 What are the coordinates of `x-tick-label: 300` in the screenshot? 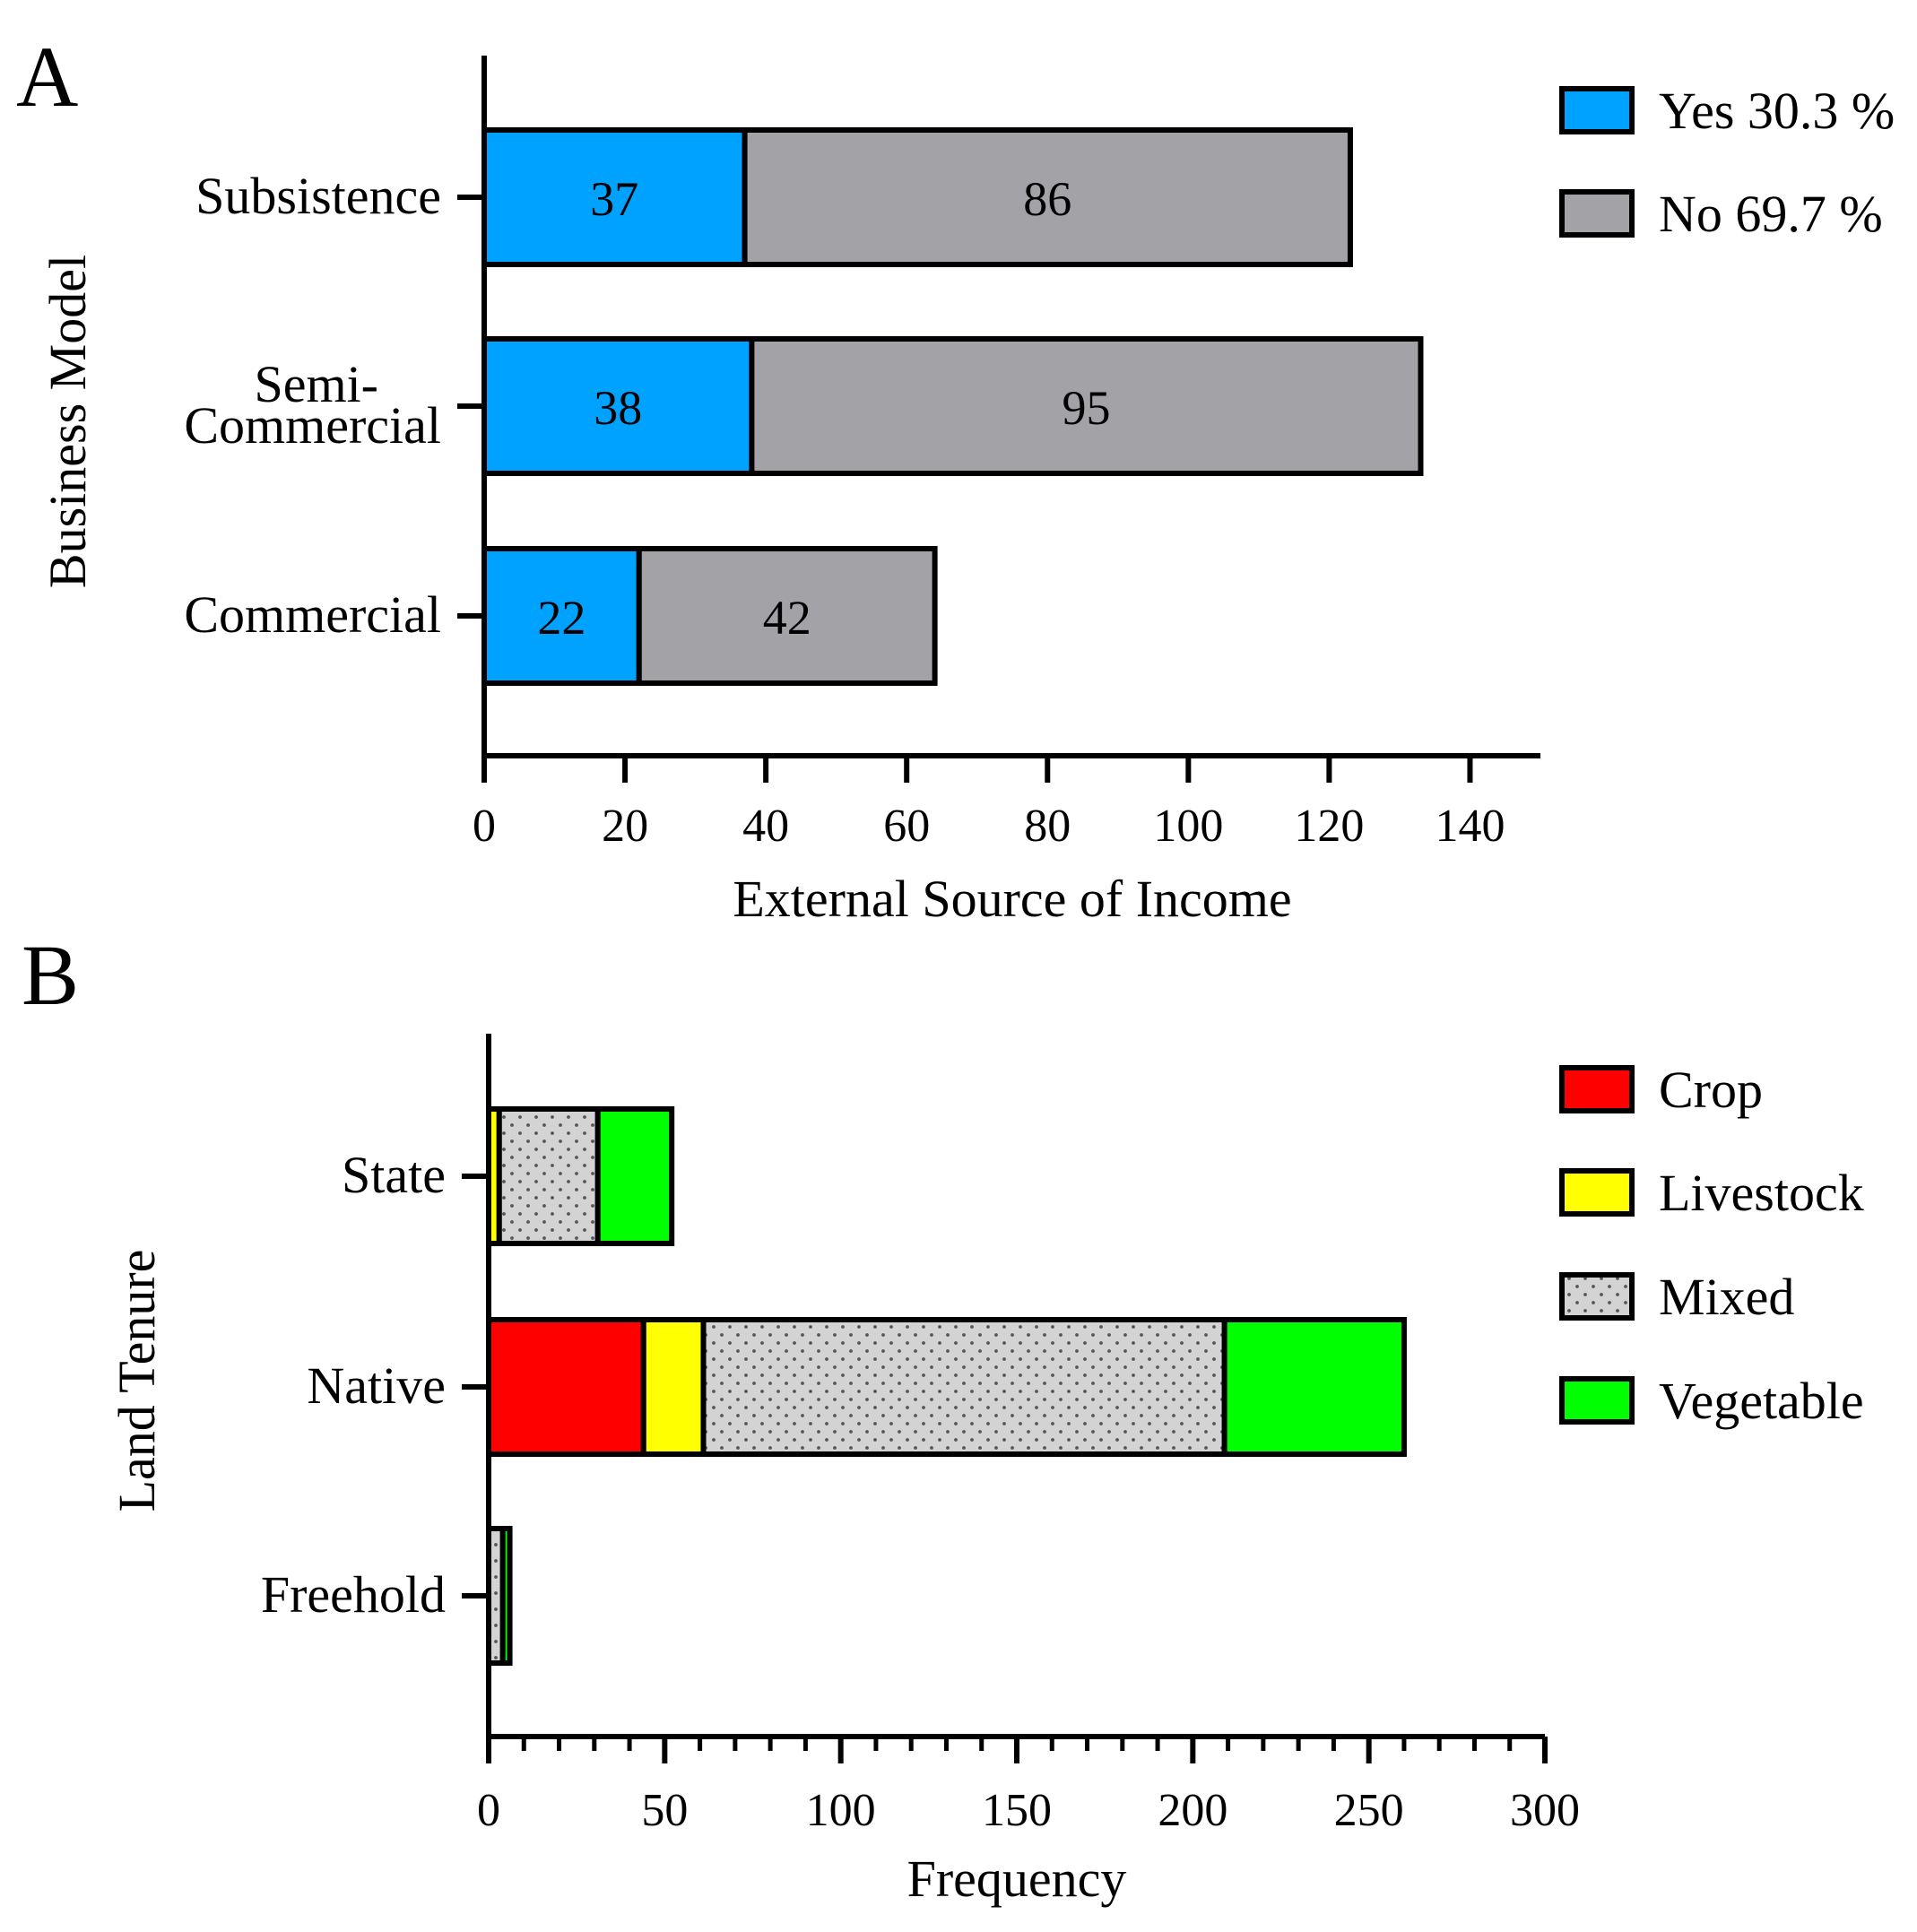 It's located at (1545, 1810).